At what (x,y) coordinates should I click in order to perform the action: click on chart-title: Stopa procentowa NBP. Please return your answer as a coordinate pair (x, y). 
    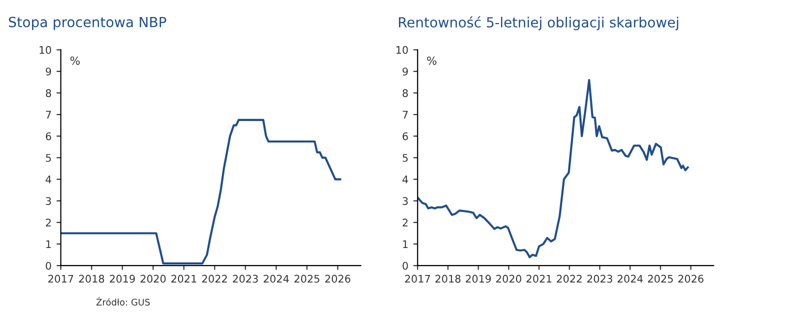
    Looking at the image, I should click on (87, 23).